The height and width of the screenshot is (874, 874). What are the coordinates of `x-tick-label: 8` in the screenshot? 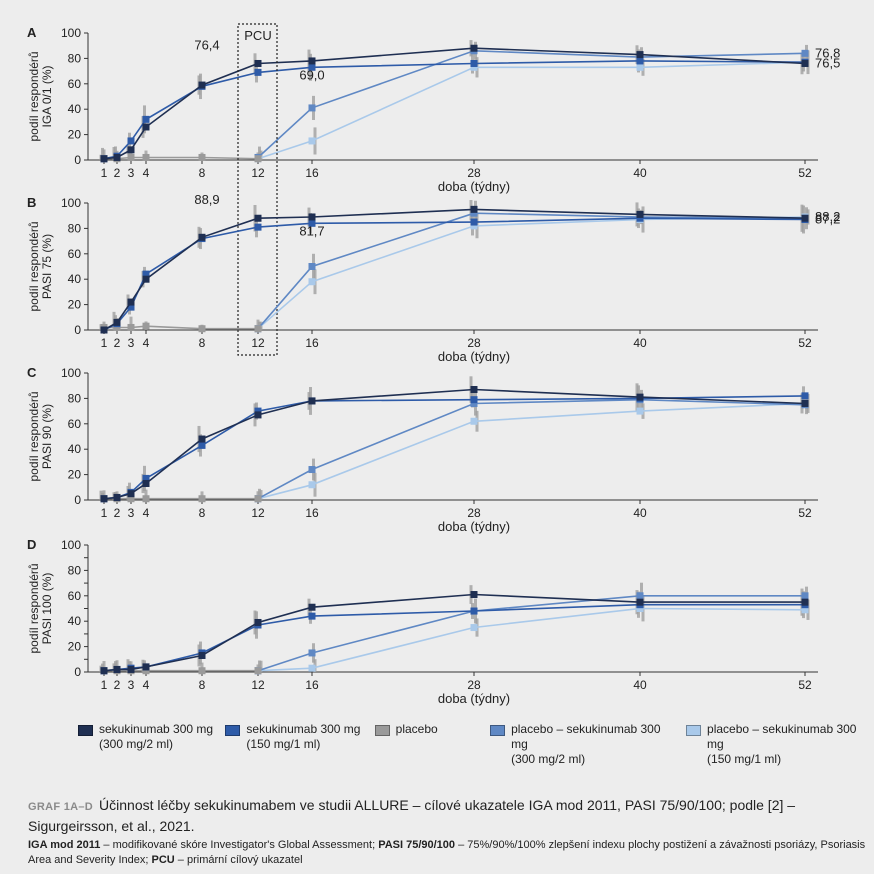 It's located at (202, 513).